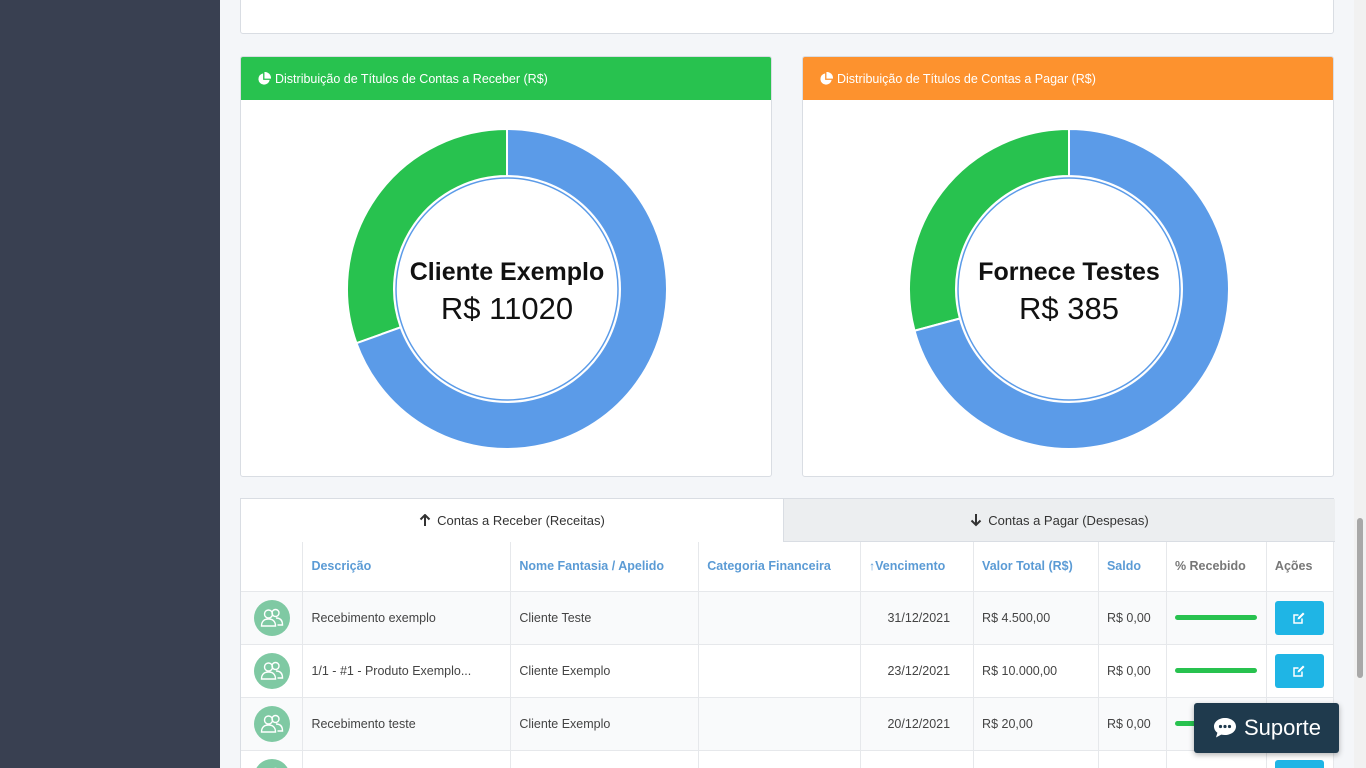  Describe the element at coordinates (605, 618) in the screenshot. I see `nome-fantasia-cell: Cliente Teste` at that location.